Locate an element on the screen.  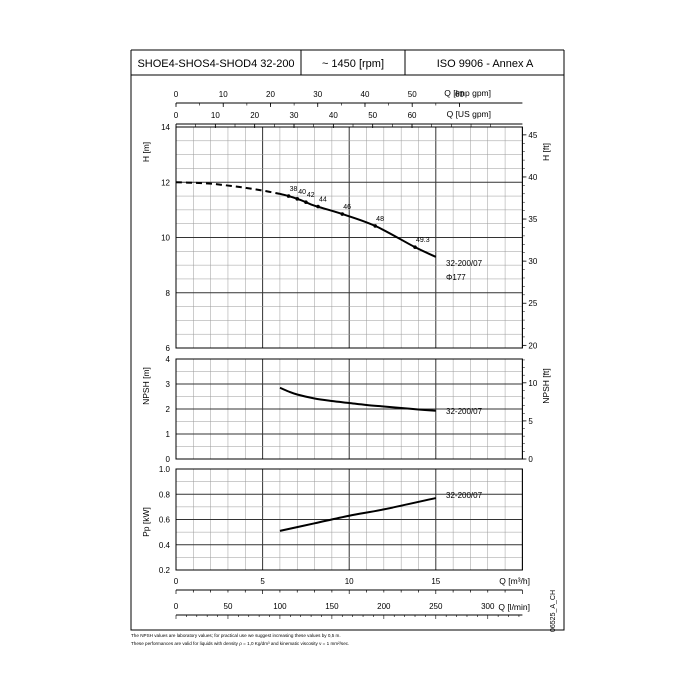
ytick-left-p1: 4 is located at coordinates (168, 359).